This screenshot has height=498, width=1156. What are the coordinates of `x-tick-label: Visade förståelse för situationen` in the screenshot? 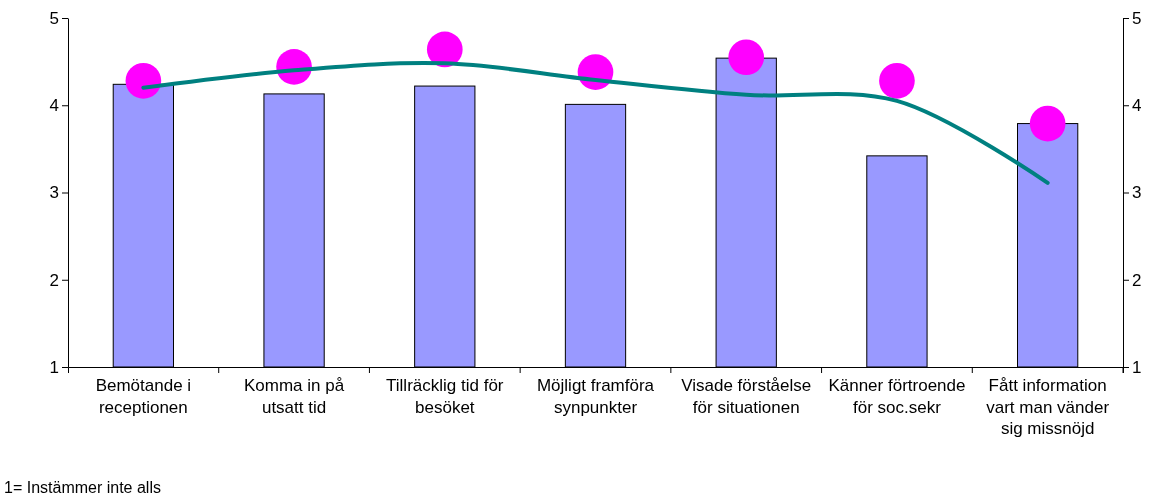 It's located at (746, 396).